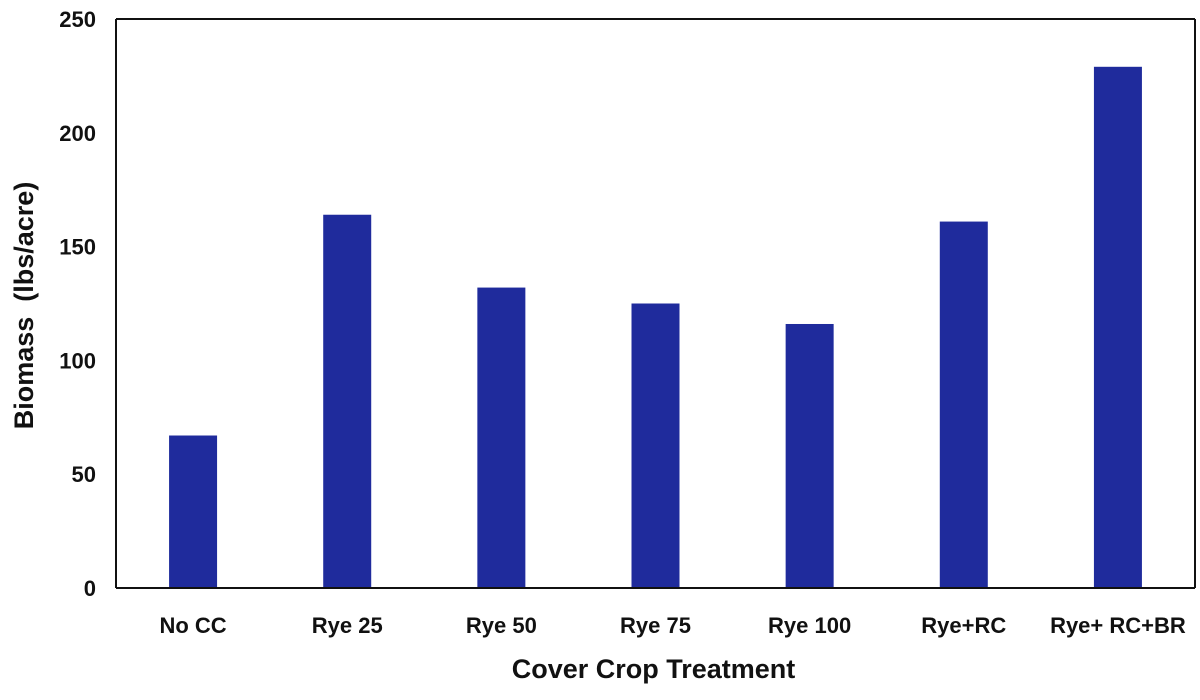 This screenshot has width=1200, height=700. What do you see at coordinates (24, 306) in the screenshot?
I see `y-axis-title: Biomass (lbs/acre)` at bounding box center [24, 306].